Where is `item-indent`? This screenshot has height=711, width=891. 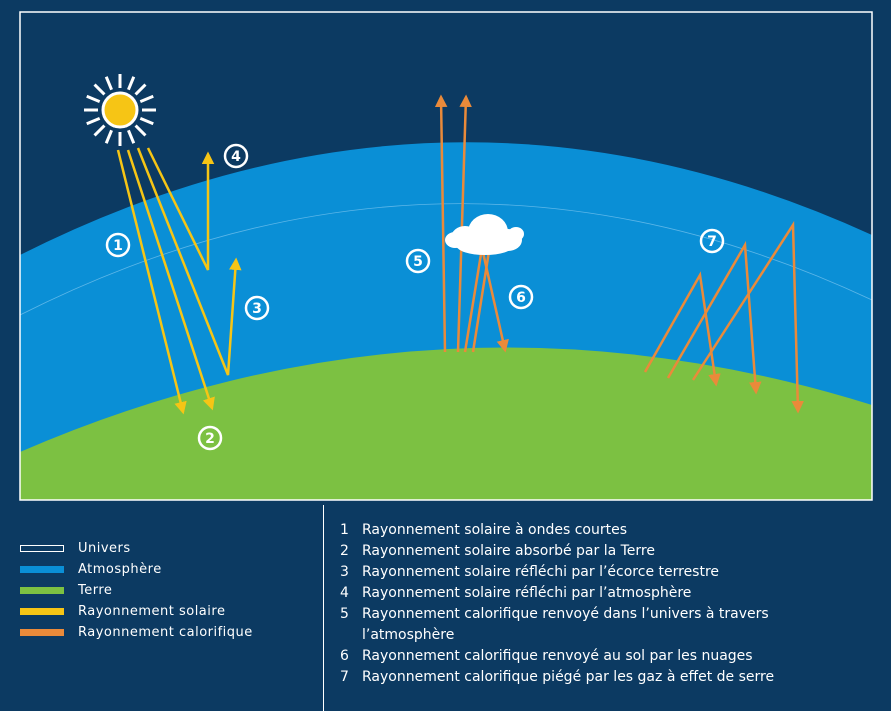 item-indent is located at coordinates (351, 635).